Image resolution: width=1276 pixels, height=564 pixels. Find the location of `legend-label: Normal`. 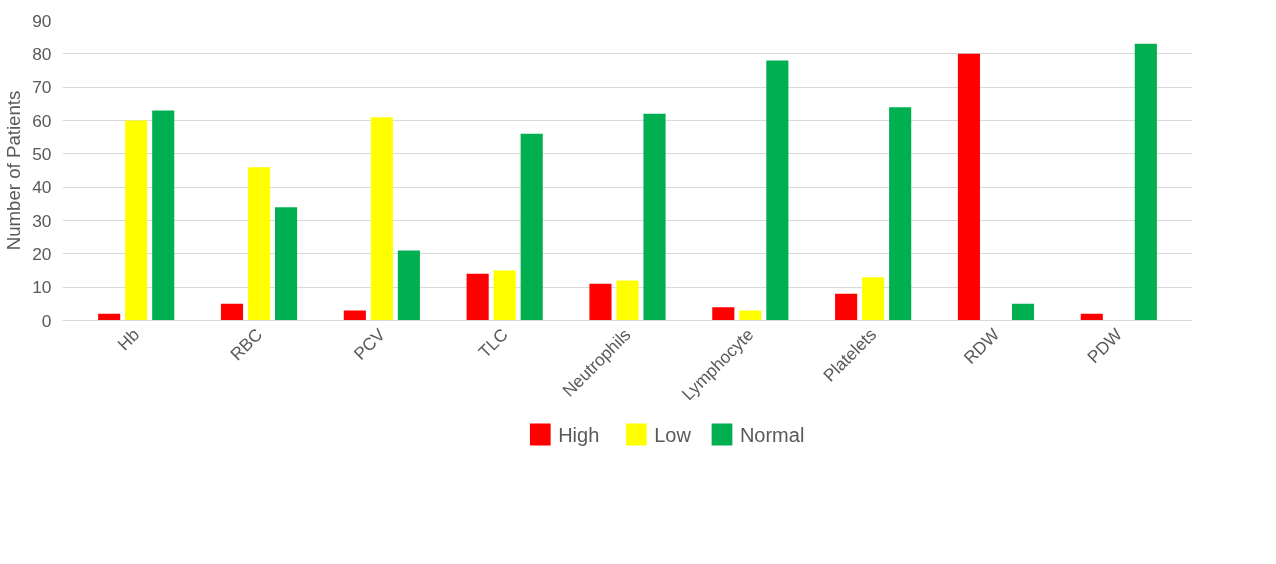

legend-label: Normal is located at coordinates (772, 434).